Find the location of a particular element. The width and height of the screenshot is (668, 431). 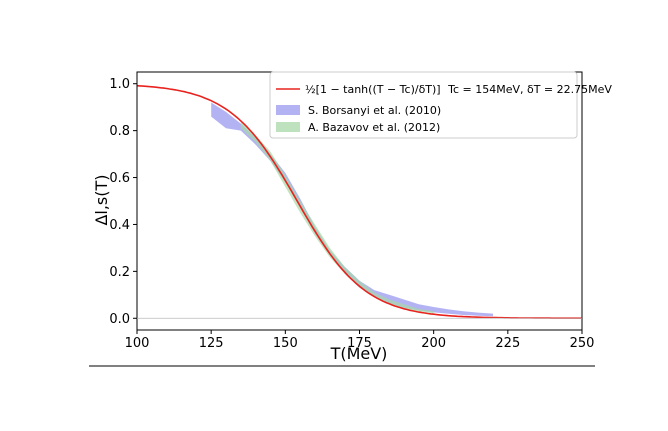

legend-borsanyi-swatch is located at coordinates (288, 110).